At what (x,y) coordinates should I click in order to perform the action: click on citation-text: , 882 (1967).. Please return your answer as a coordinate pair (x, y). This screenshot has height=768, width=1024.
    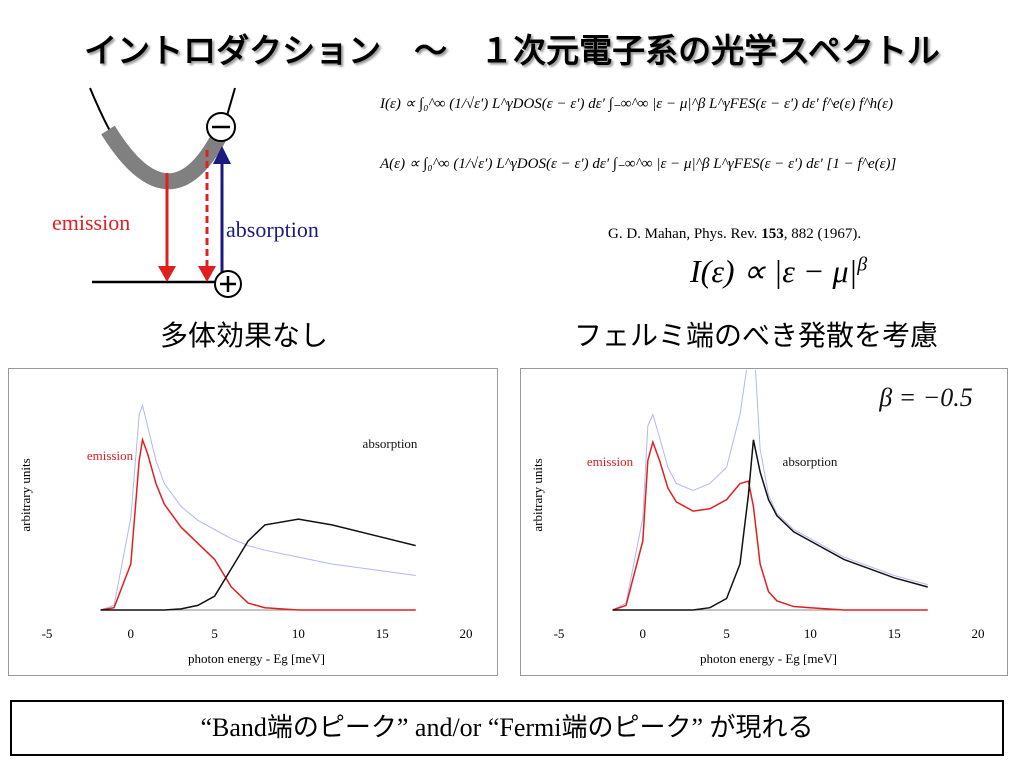
    Looking at the image, I should click on (822, 234).